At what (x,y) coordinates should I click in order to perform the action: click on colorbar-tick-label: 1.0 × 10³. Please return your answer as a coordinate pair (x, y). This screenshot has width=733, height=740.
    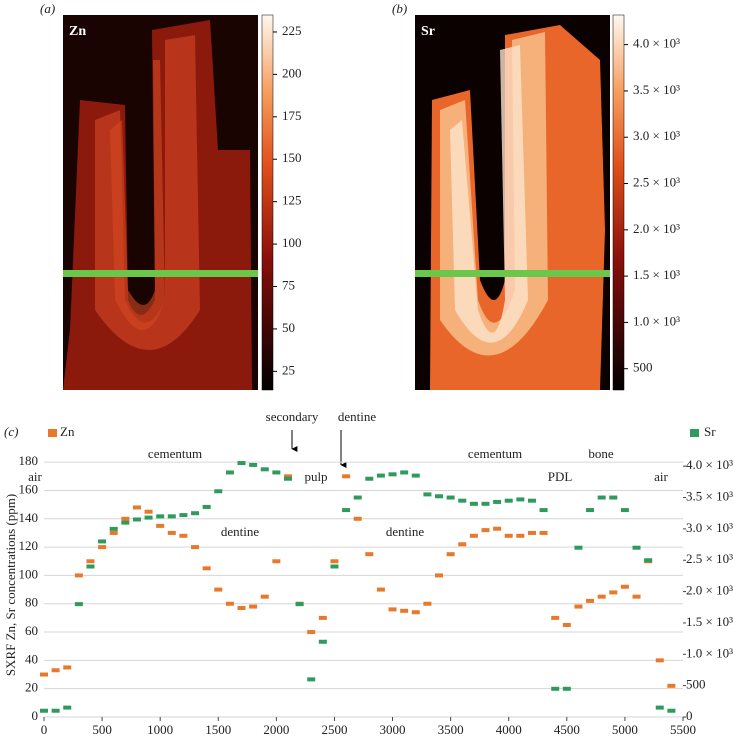
    Looking at the image, I should click on (656, 320).